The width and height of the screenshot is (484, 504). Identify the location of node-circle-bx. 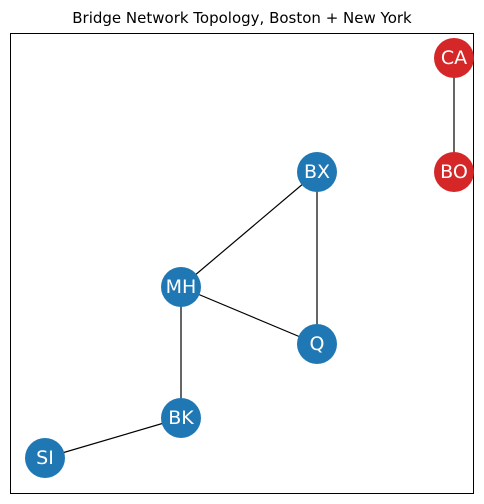
(317, 172).